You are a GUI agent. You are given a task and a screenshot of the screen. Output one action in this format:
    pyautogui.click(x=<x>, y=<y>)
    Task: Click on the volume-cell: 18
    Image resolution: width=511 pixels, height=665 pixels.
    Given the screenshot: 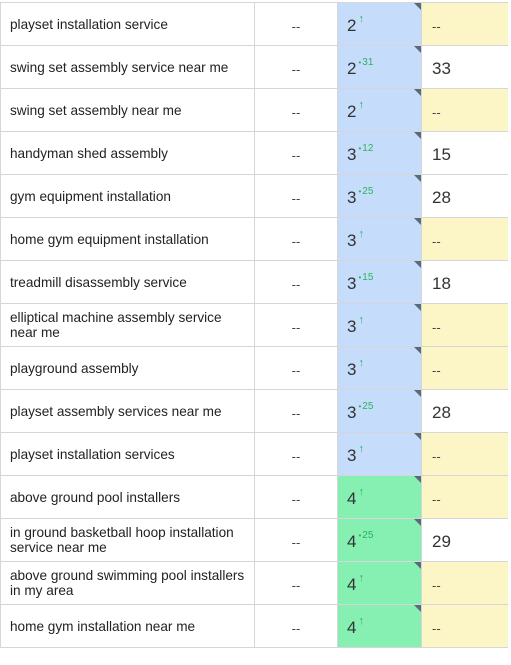 What is the action you would take?
    pyautogui.click(x=465, y=282)
    